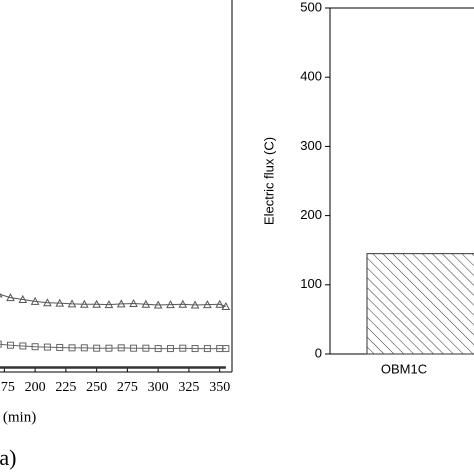  I want to click on x-tick-label: 200, so click(35, 387).